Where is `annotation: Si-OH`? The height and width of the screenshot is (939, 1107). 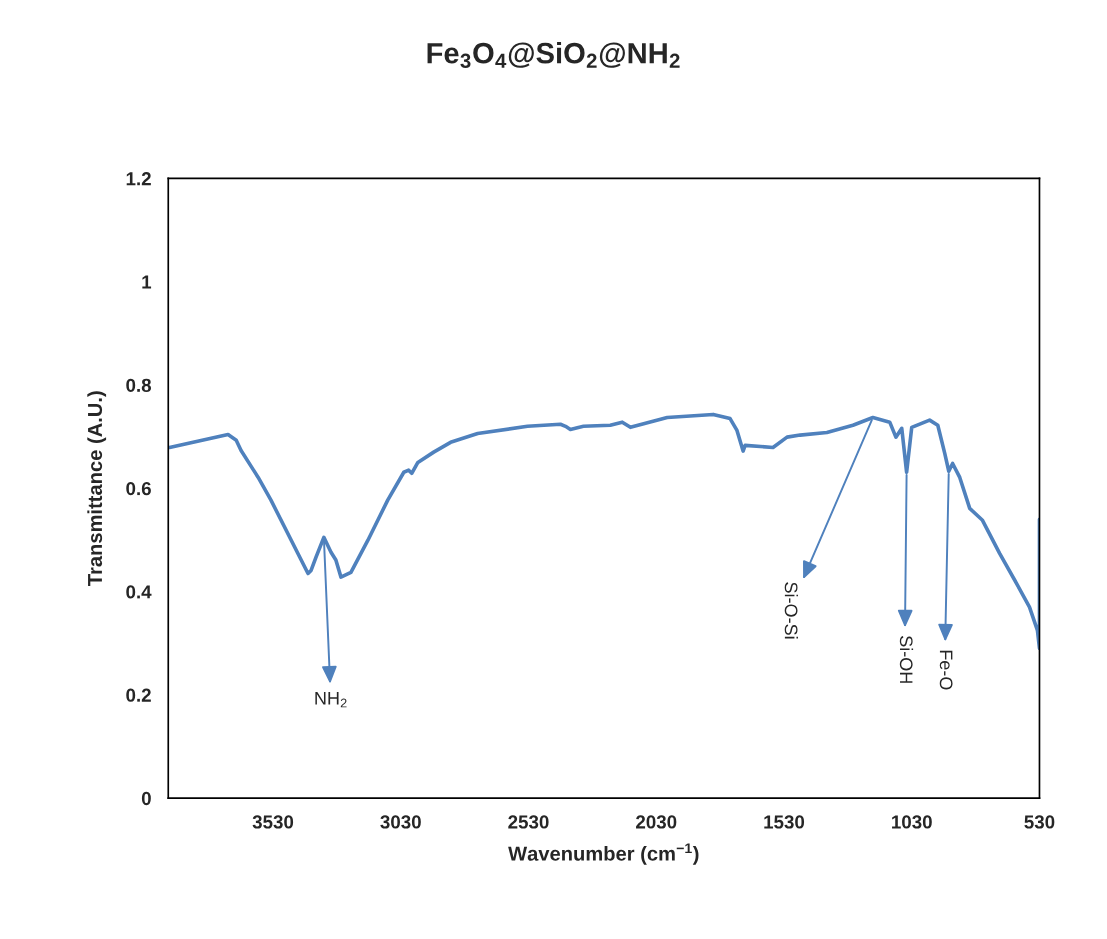
annotation: Si-OH is located at coordinates (906, 659).